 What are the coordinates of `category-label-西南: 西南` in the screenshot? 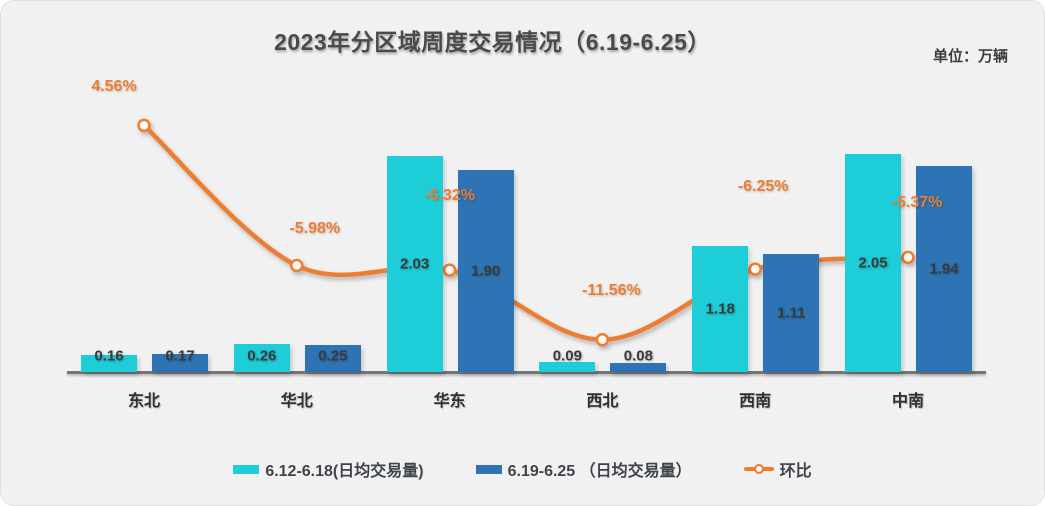 It's located at (755, 401).